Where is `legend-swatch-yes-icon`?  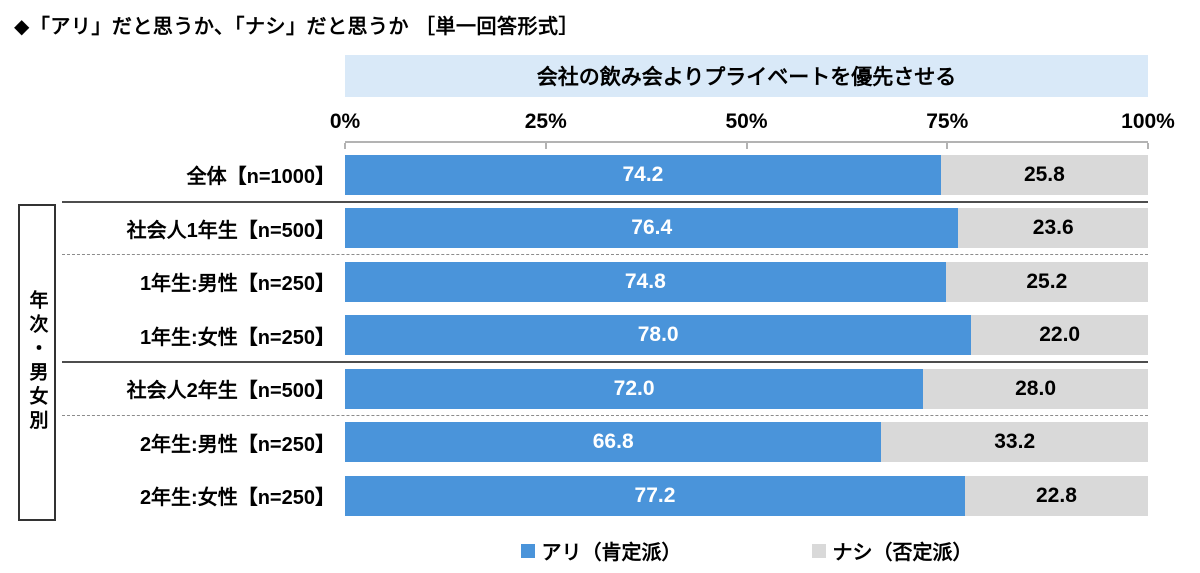
legend-swatch-yes-icon is located at coordinates (527, 550).